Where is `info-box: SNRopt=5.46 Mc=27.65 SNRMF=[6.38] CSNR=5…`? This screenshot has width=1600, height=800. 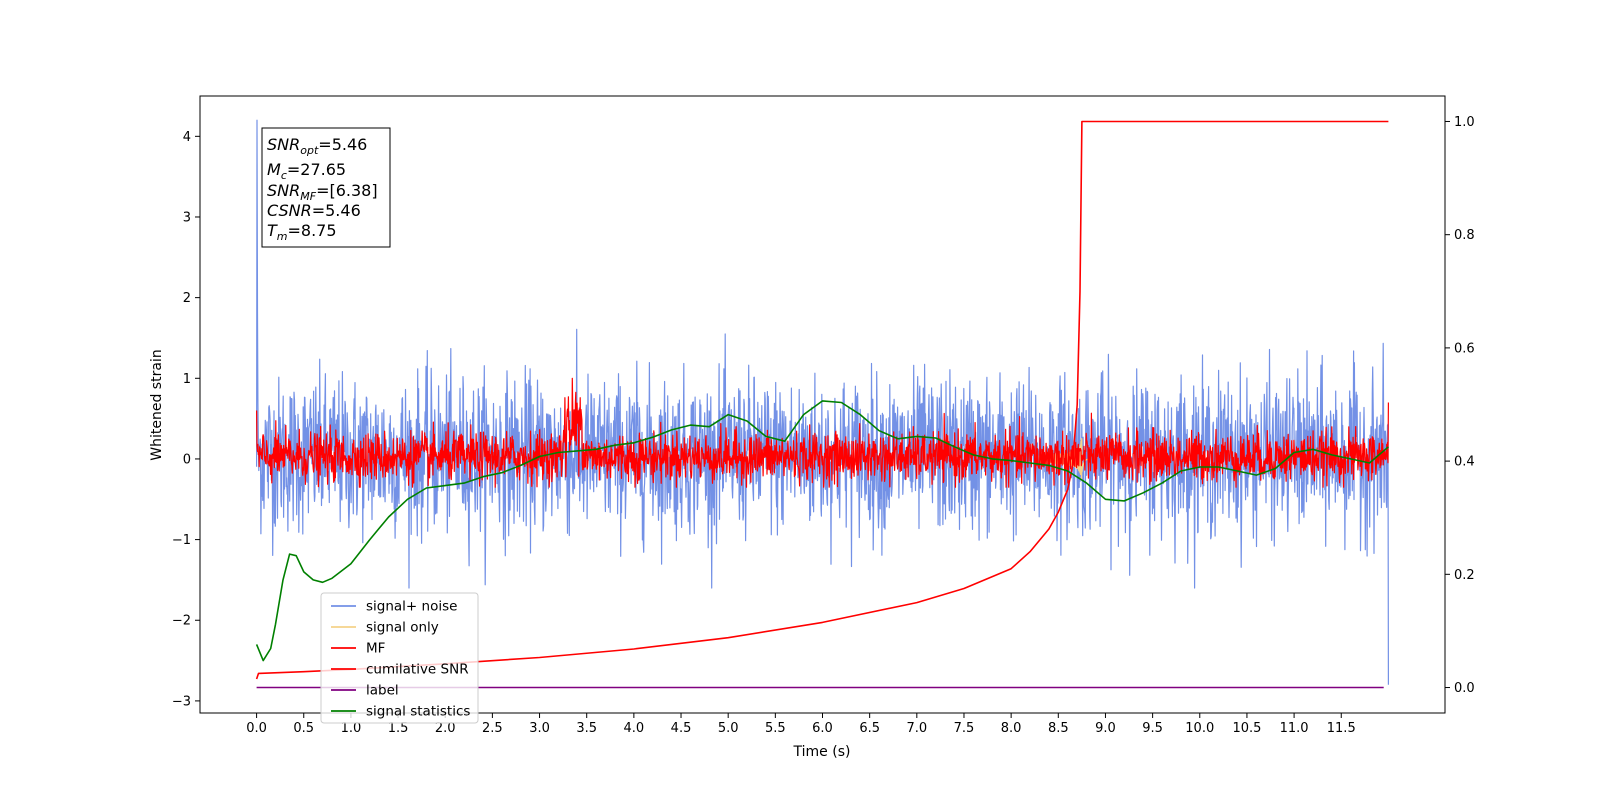 info-box: SNRopt=5.46 Mc=27.65 SNRMF=[6.38] CSNR=5… is located at coordinates (326, 187).